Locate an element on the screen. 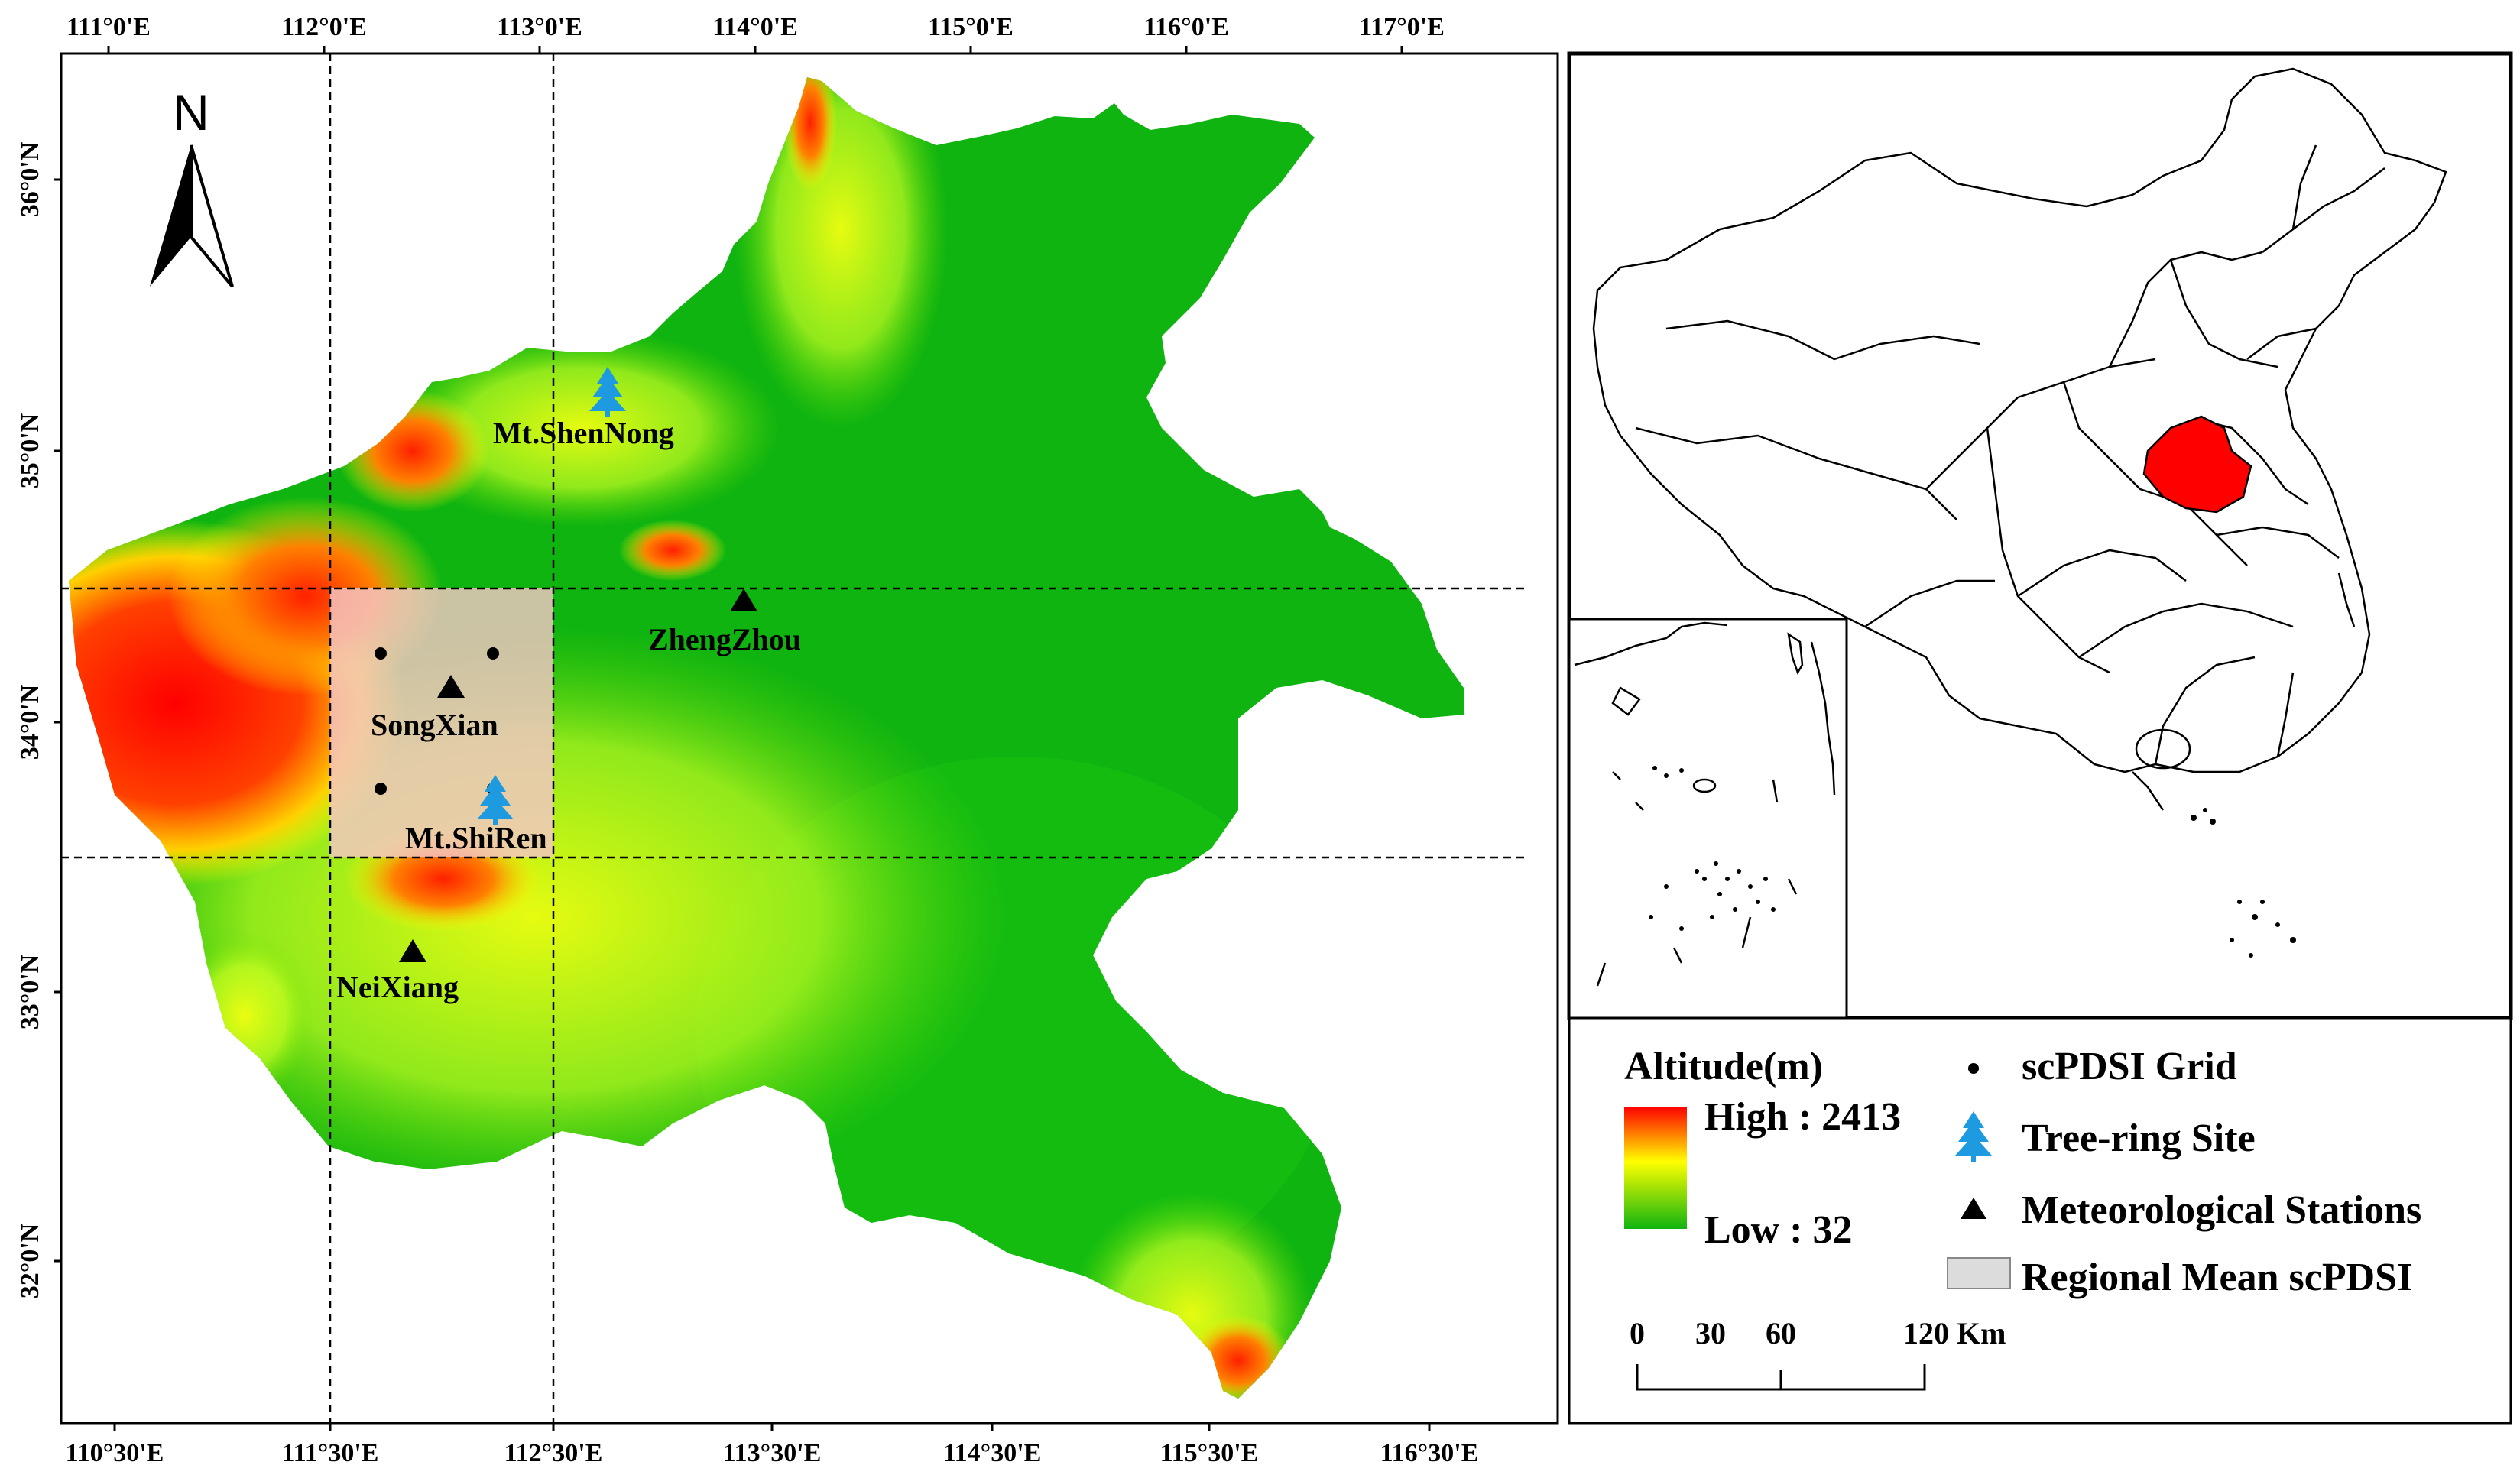 The image size is (2520, 1475). bottom-tick-3: 112°30'E is located at coordinates (553, 1453).